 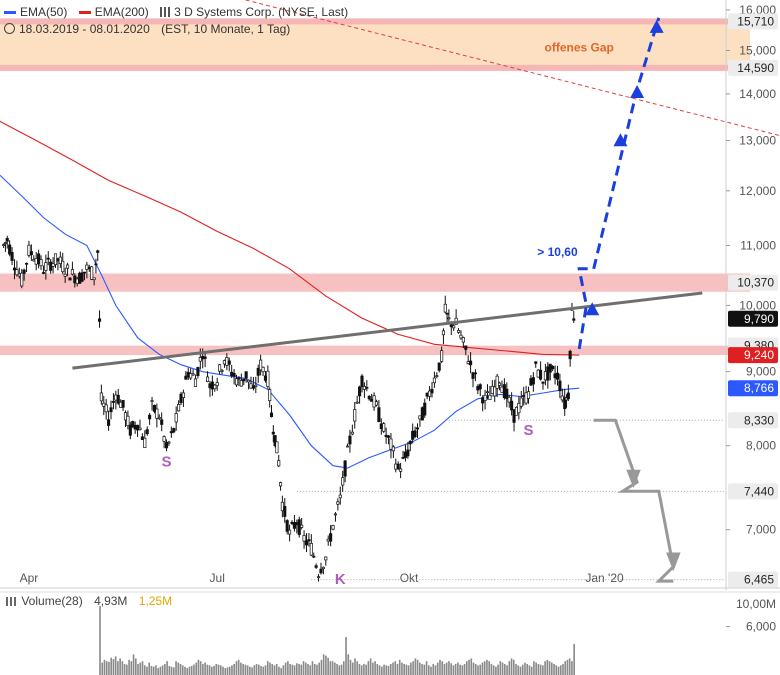 What do you see at coordinates (759, 388) in the screenshot?
I see `price-flag-label: 8,766` at bounding box center [759, 388].